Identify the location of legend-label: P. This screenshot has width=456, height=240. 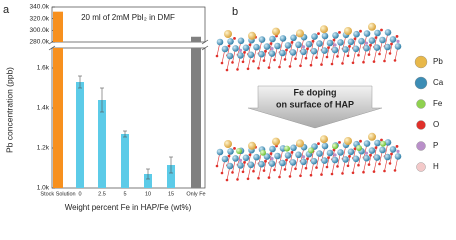
(435, 145).